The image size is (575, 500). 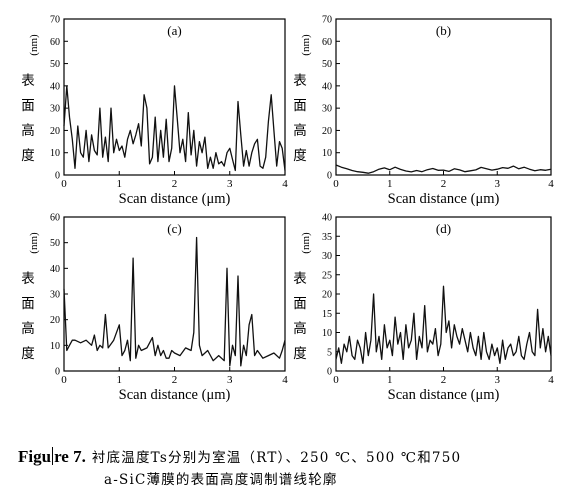 I want to click on text-cursor-icon, so click(x=53, y=456).